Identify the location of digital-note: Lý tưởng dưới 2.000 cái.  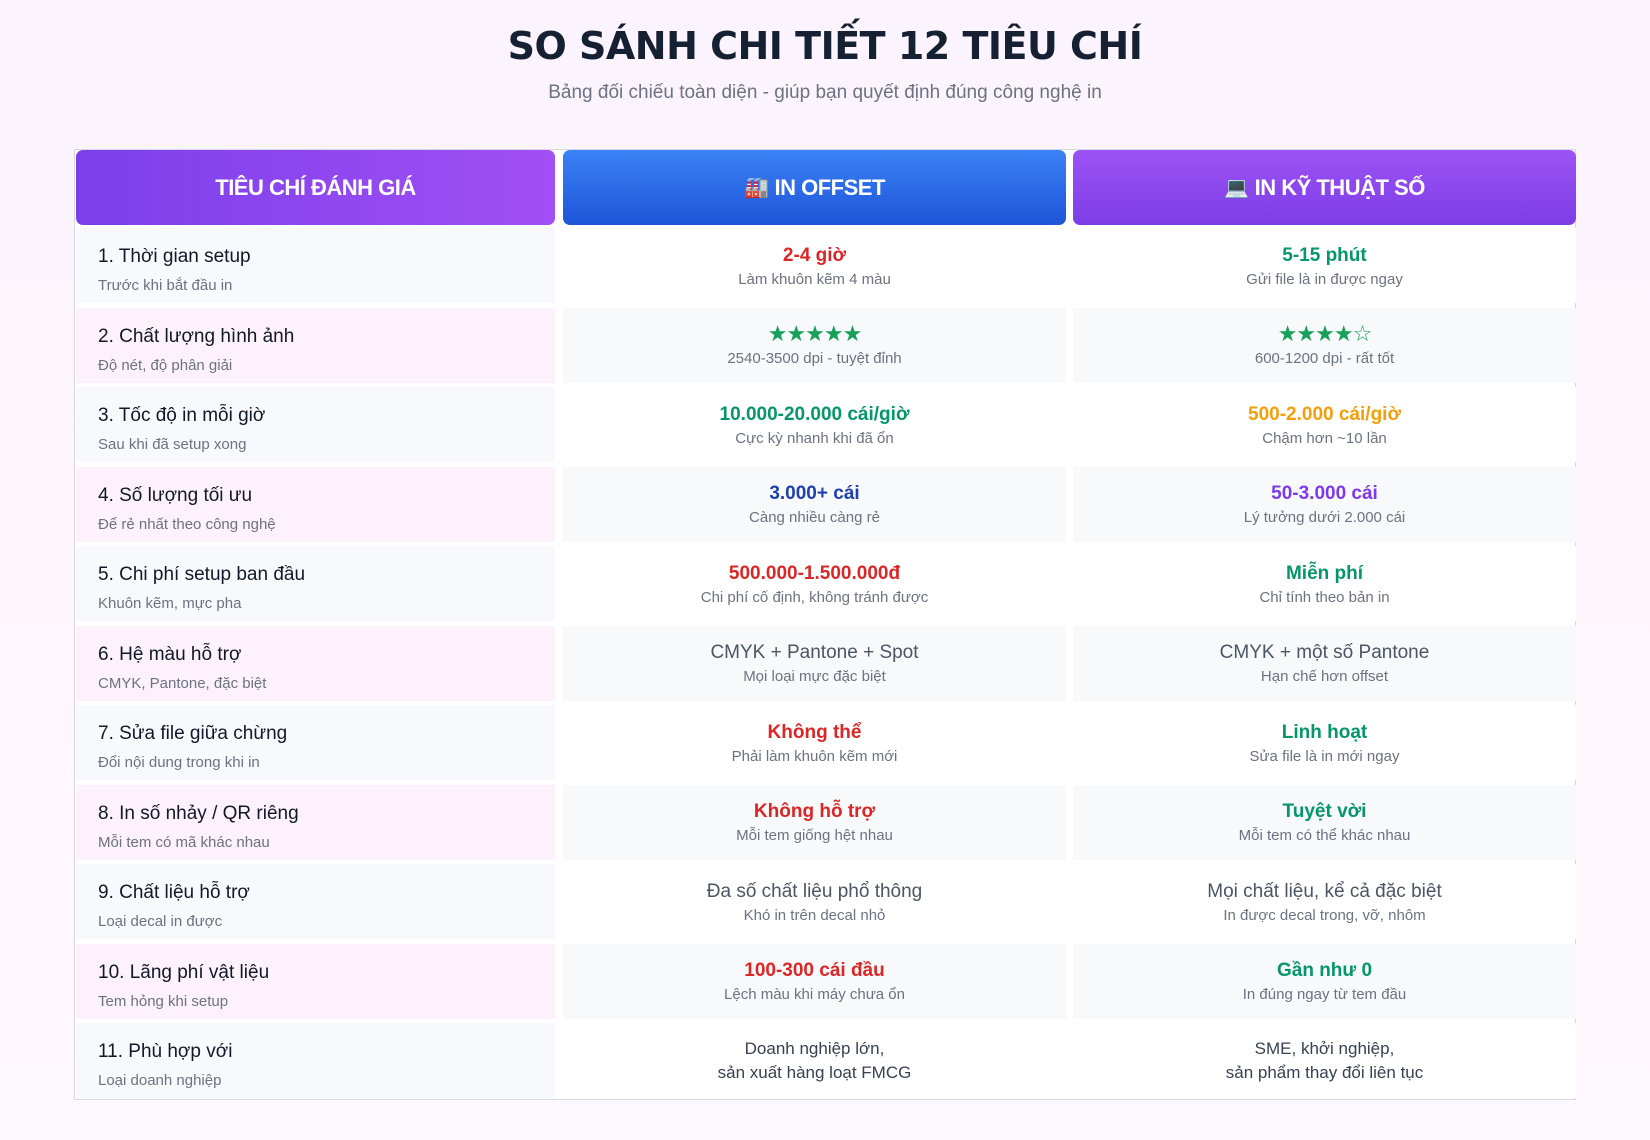
(1325, 517).